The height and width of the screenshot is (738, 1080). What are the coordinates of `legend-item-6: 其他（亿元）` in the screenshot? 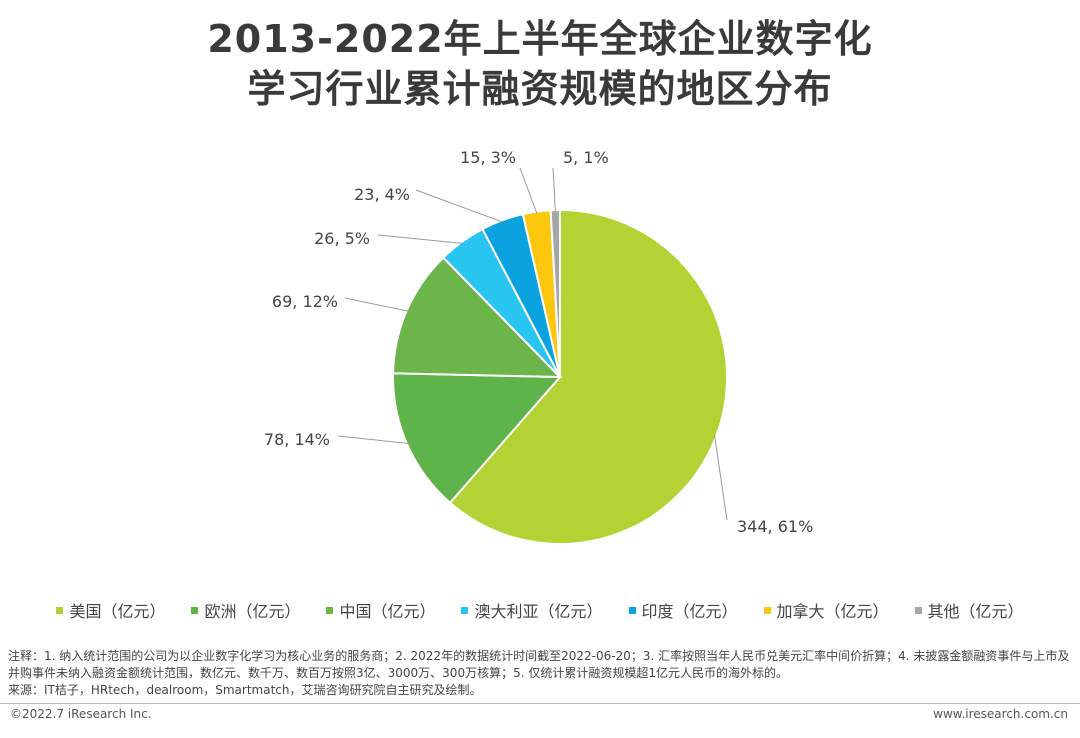 It's located at (969, 610).